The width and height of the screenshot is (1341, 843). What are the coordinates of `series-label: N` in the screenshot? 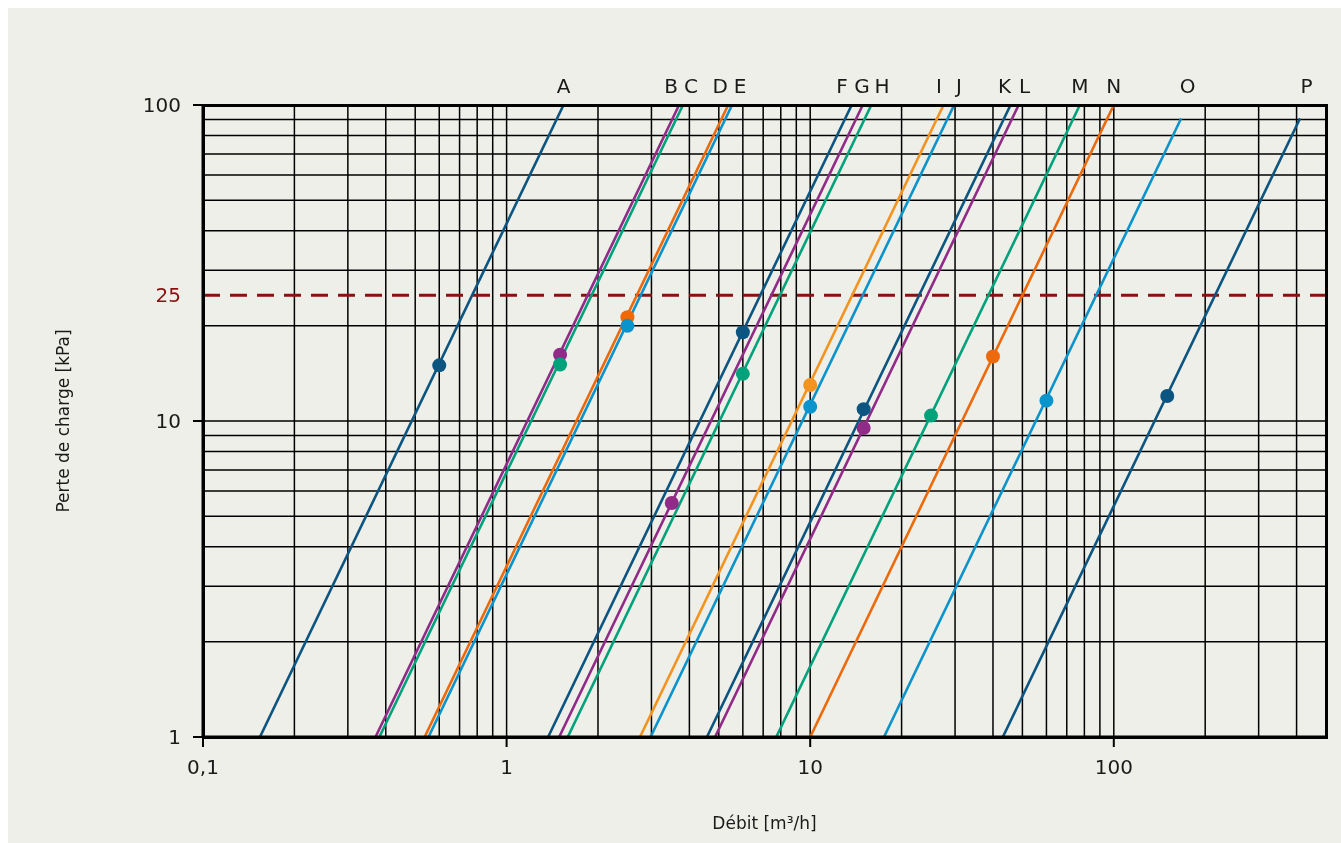 It's located at (1114, 86).